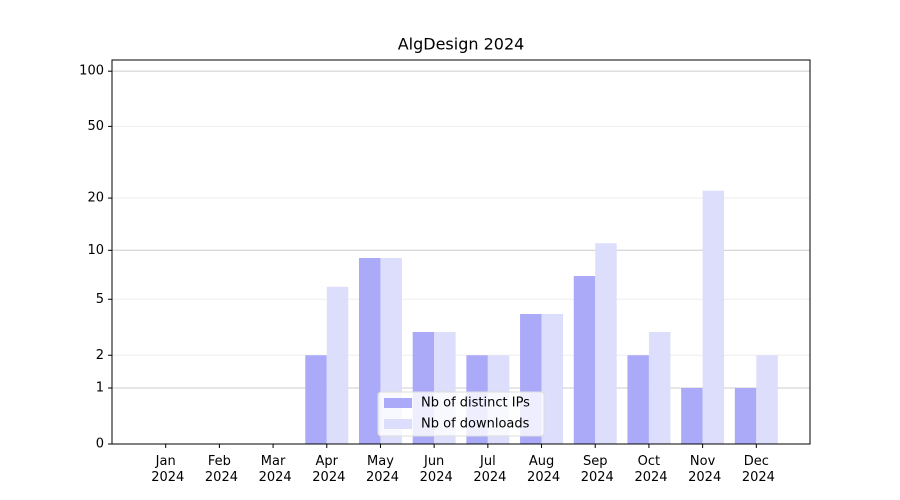 This screenshot has height=500, width=900. What do you see at coordinates (702, 469) in the screenshot?
I see `x-tick-label: Nov 2024` at bounding box center [702, 469].